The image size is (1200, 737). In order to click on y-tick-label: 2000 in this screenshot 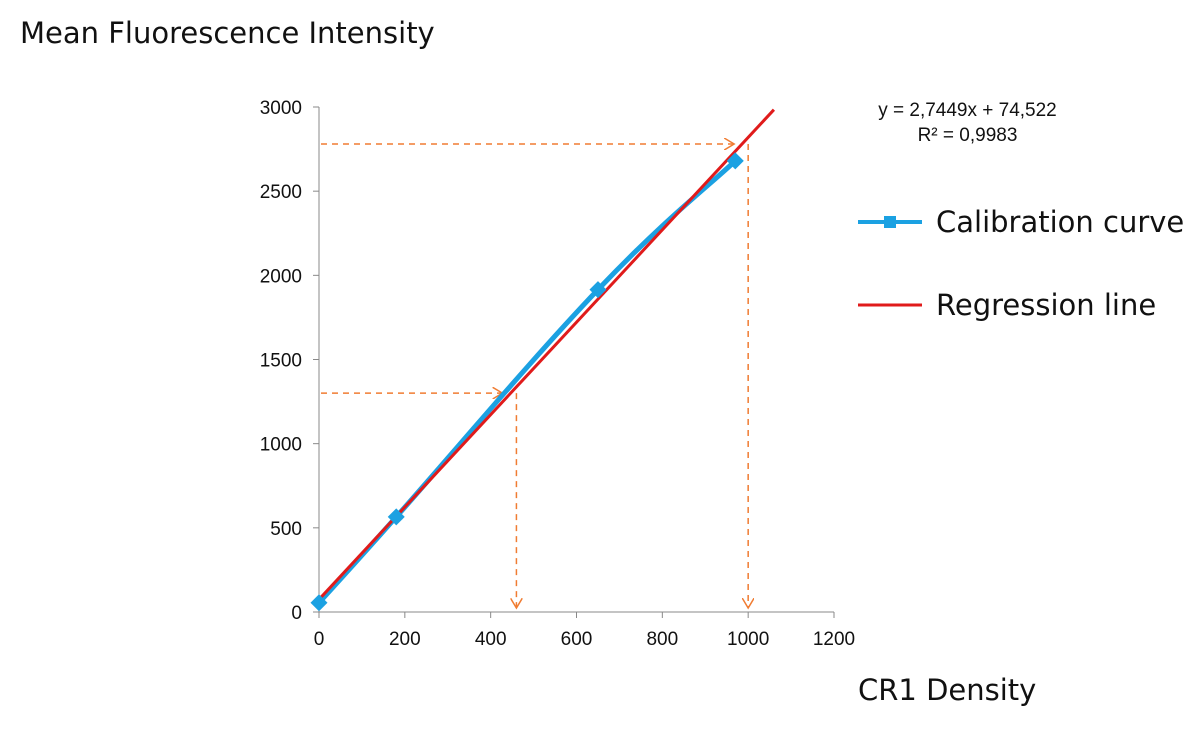, I will do `click(281, 276)`.